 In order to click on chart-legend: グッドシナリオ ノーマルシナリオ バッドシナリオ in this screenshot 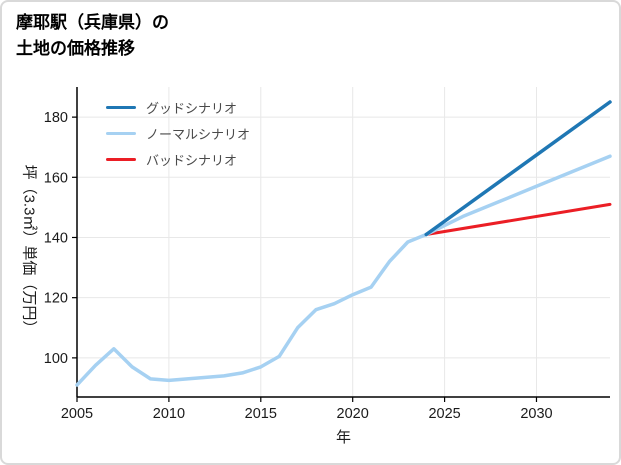, I will do `click(178, 133)`.